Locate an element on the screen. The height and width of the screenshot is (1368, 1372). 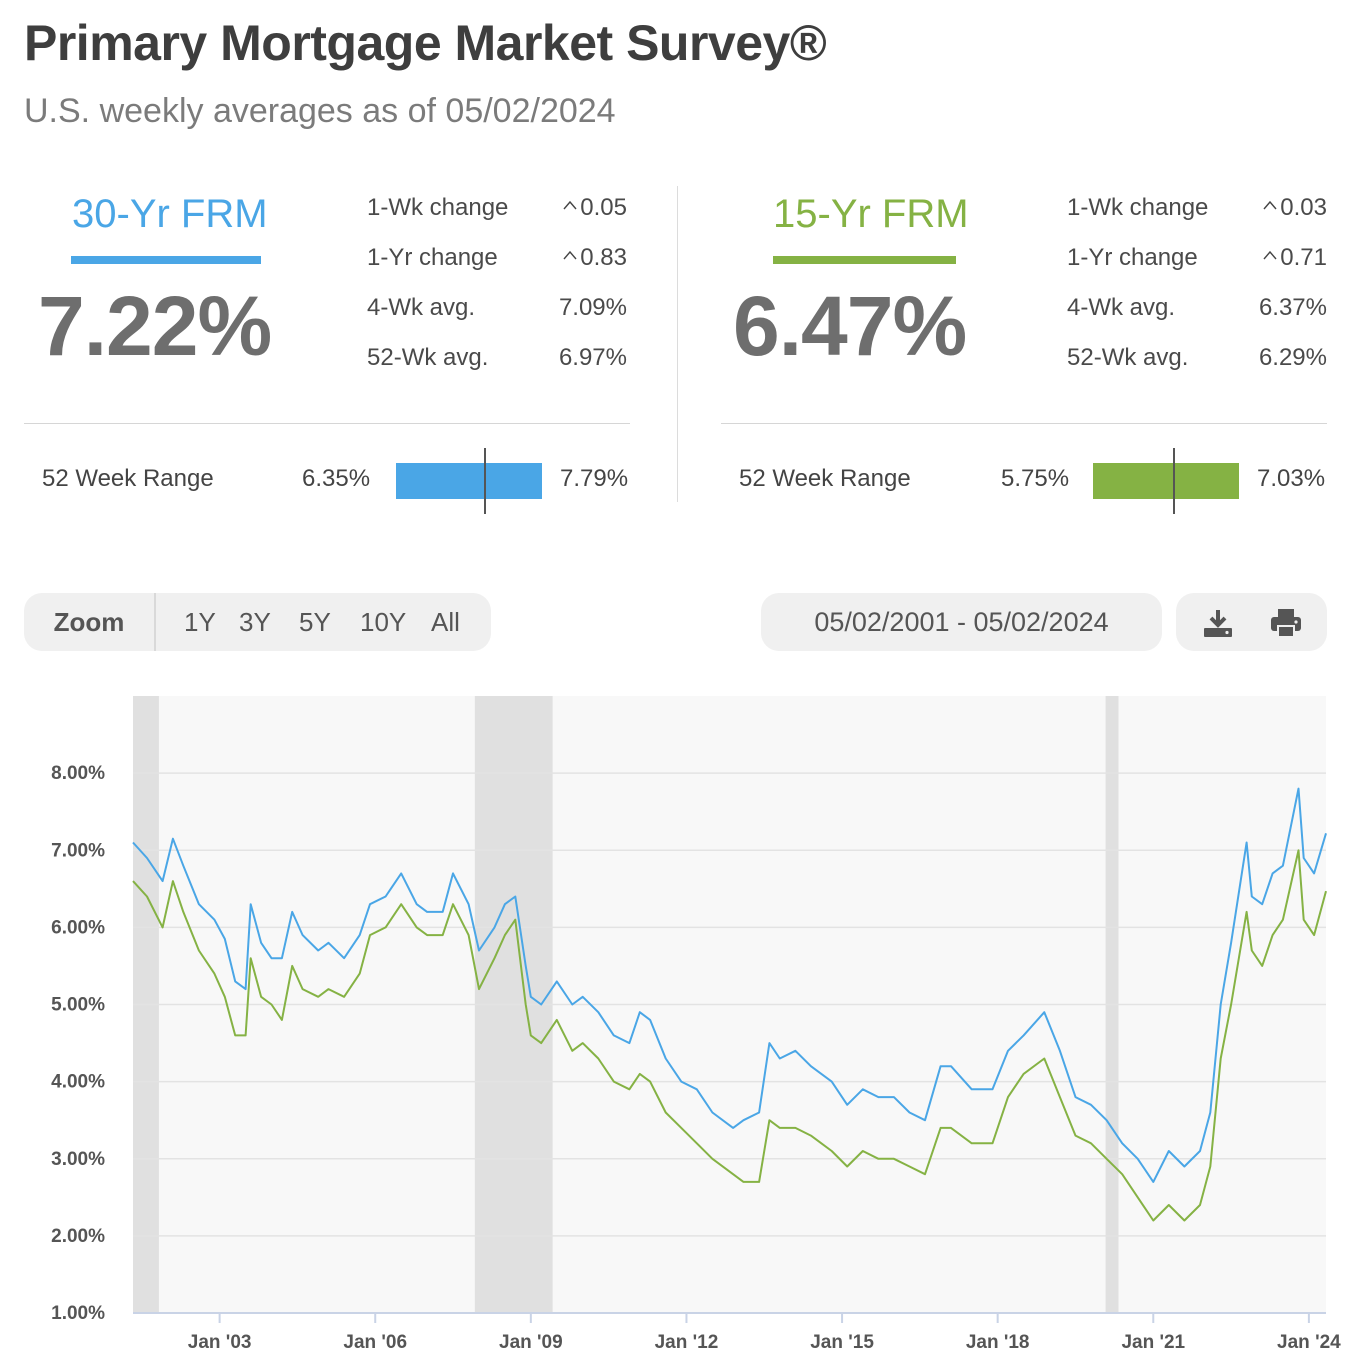
zoom-3y-button: 3Y is located at coordinates (255, 622).